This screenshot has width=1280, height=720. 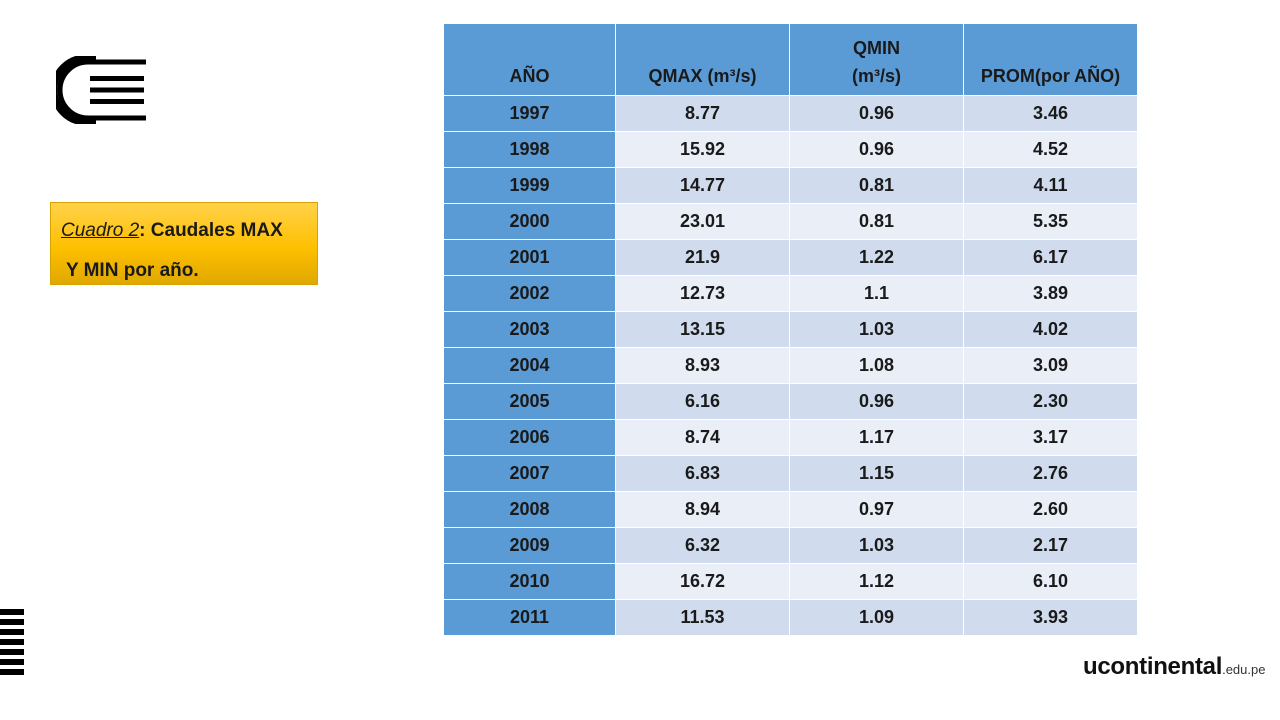 I want to click on table-row: 2001 21.9 1.22 6.17, so click(x=790, y=257).